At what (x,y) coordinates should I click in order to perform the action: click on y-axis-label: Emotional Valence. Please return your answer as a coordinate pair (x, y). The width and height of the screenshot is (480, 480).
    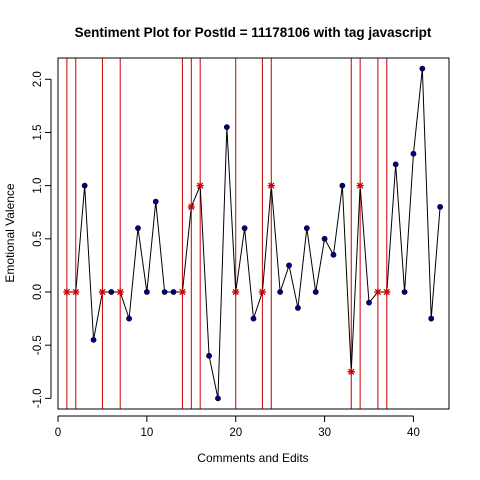
    Looking at the image, I should click on (10, 232).